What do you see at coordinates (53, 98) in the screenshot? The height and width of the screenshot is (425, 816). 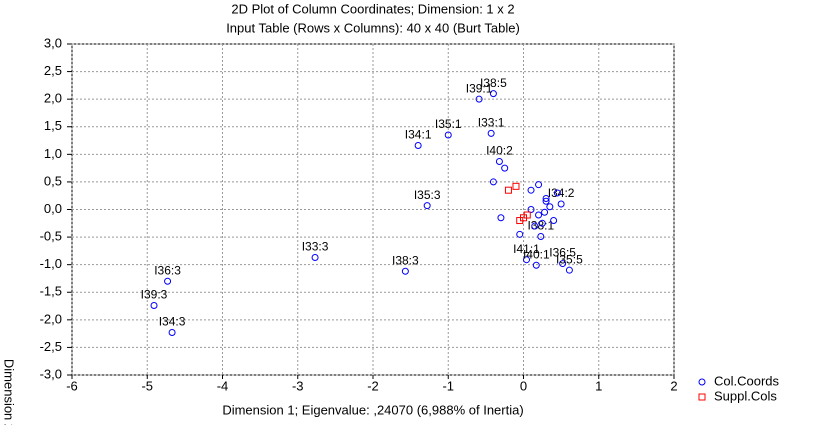 I see `y-tick-label: 2,0` at bounding box center [53, 98].